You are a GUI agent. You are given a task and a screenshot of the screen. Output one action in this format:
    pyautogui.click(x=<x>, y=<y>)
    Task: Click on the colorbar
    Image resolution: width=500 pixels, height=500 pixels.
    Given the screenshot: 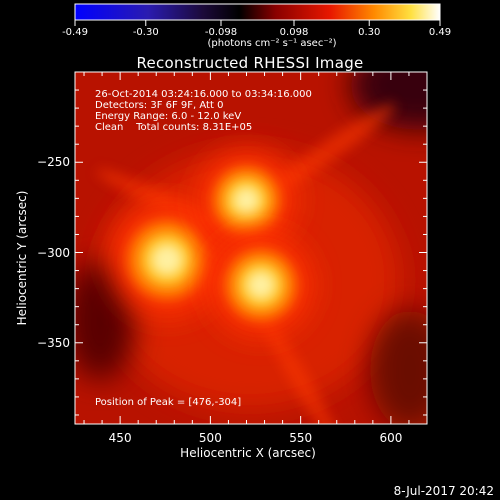 What is the action you would take?
    pyautogui.click(x=257, y=14)
    